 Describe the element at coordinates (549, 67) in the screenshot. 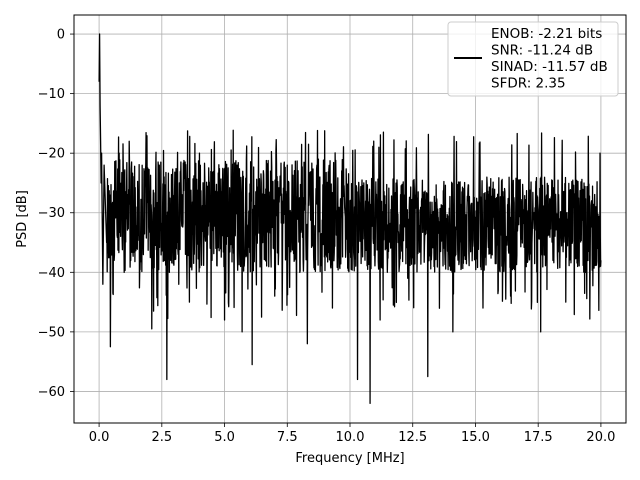

I see `legend-entry: SINAD: -11.57 dB` at that location.